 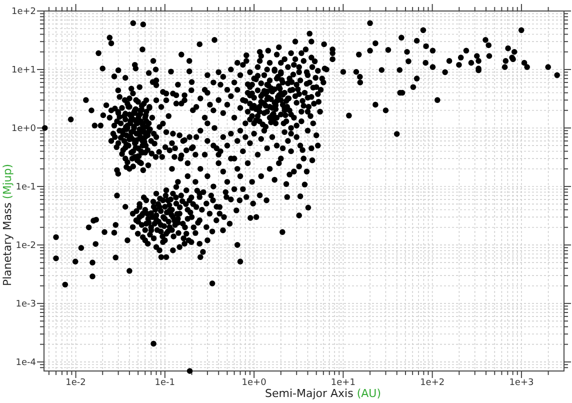 What do you see at coordinates (26, 246) in the screenshot?
I see `y-tick-label: 1e-2` at bounding box center [26, 246].